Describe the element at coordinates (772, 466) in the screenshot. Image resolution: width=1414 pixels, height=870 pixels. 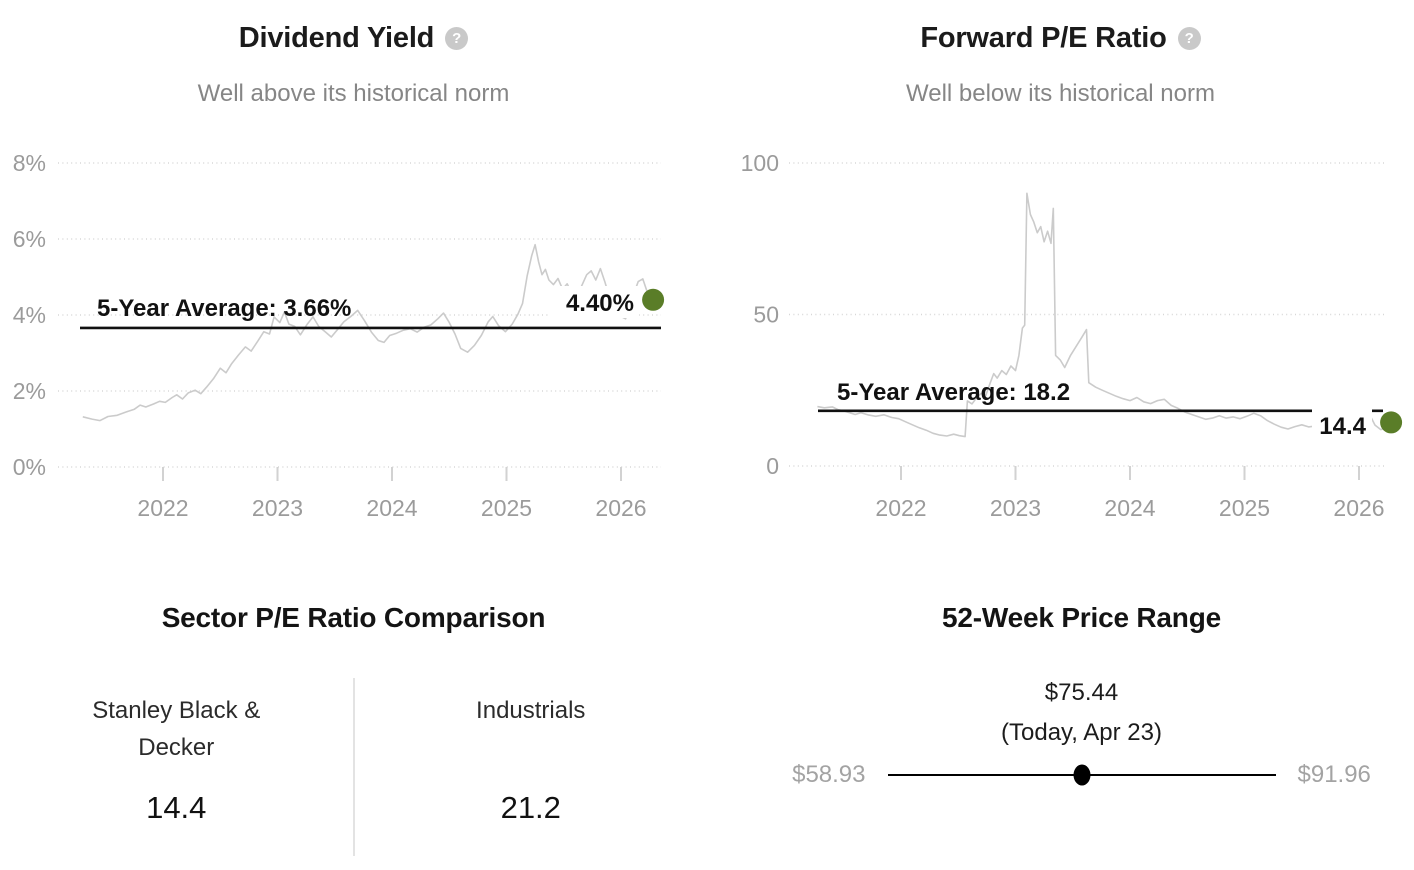
I see `y-axis-tick-label: 0` at that location.